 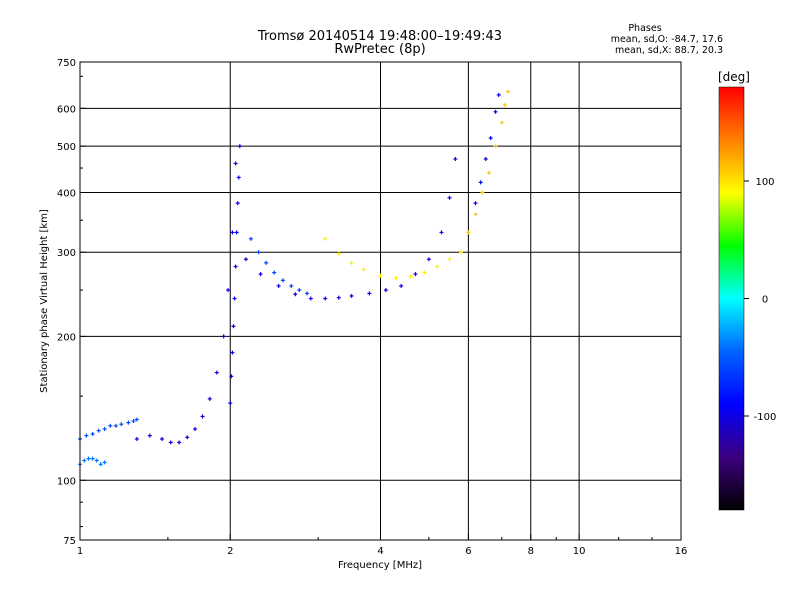 What do you see at coordinates (681, 551) in the screenshot?
I see `x-tick-label: 16` at bounding box center [681, 551].